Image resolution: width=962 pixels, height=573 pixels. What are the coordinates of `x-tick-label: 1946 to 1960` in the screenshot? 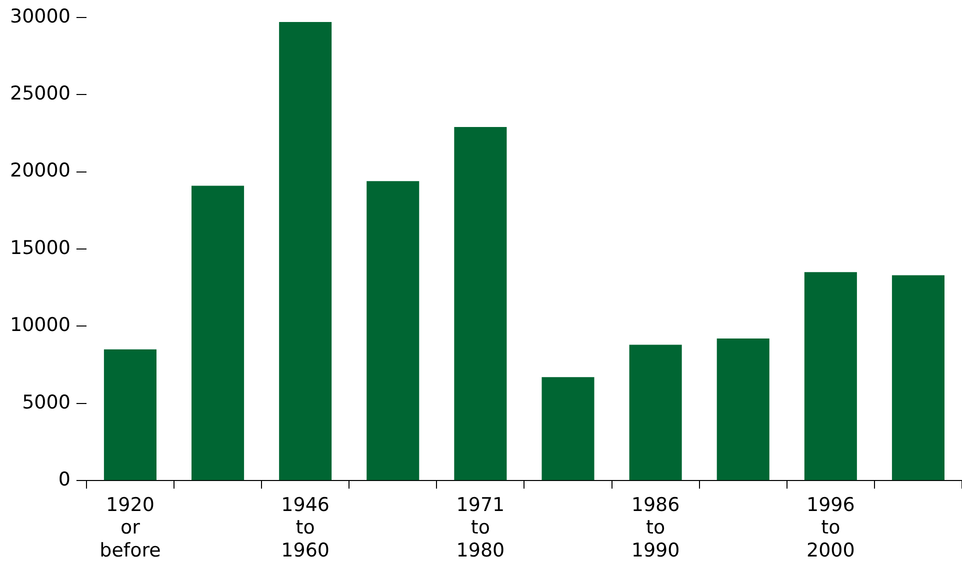 It's located at (305, 528).